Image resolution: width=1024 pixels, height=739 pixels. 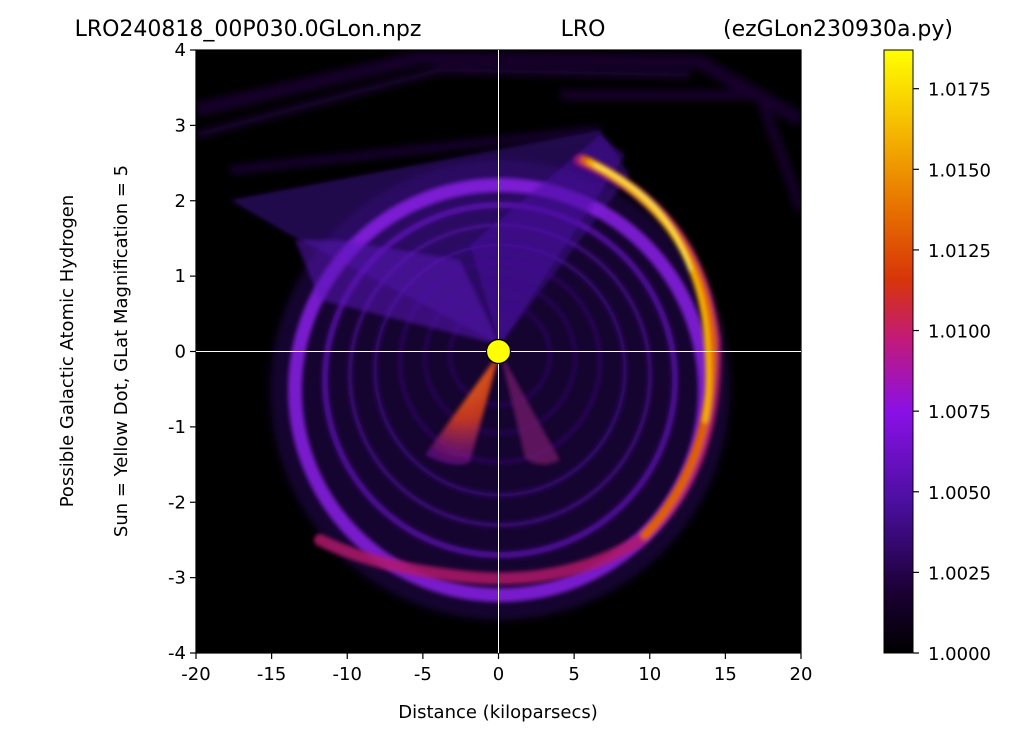 What do you see at coordinates (959, 90) in the screenshot?
I see `colorbar-tick-label: 1.0175` at bounding box center [959, 90].